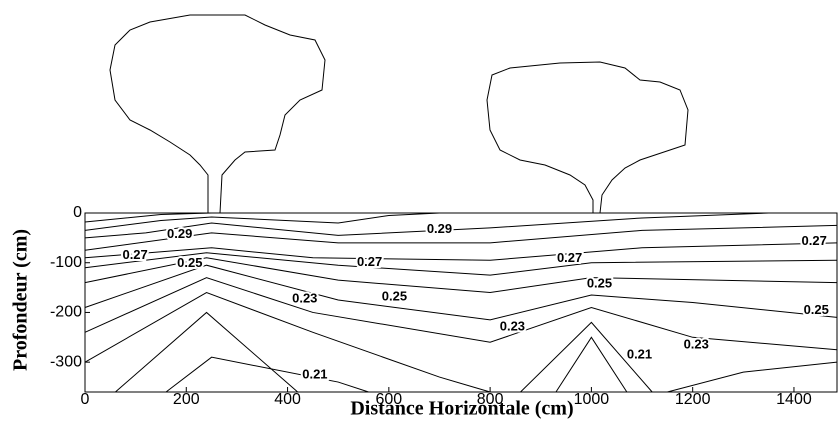 The image size is (838, 426). I want to click on x-tick-label: 1400, so click(794, 399).